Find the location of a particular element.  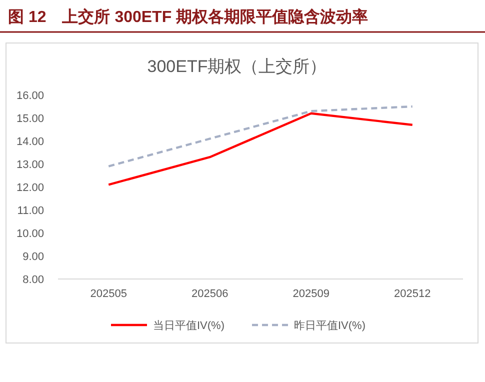

y-tick-label: 11.00 is located at coordinates (30, 211).